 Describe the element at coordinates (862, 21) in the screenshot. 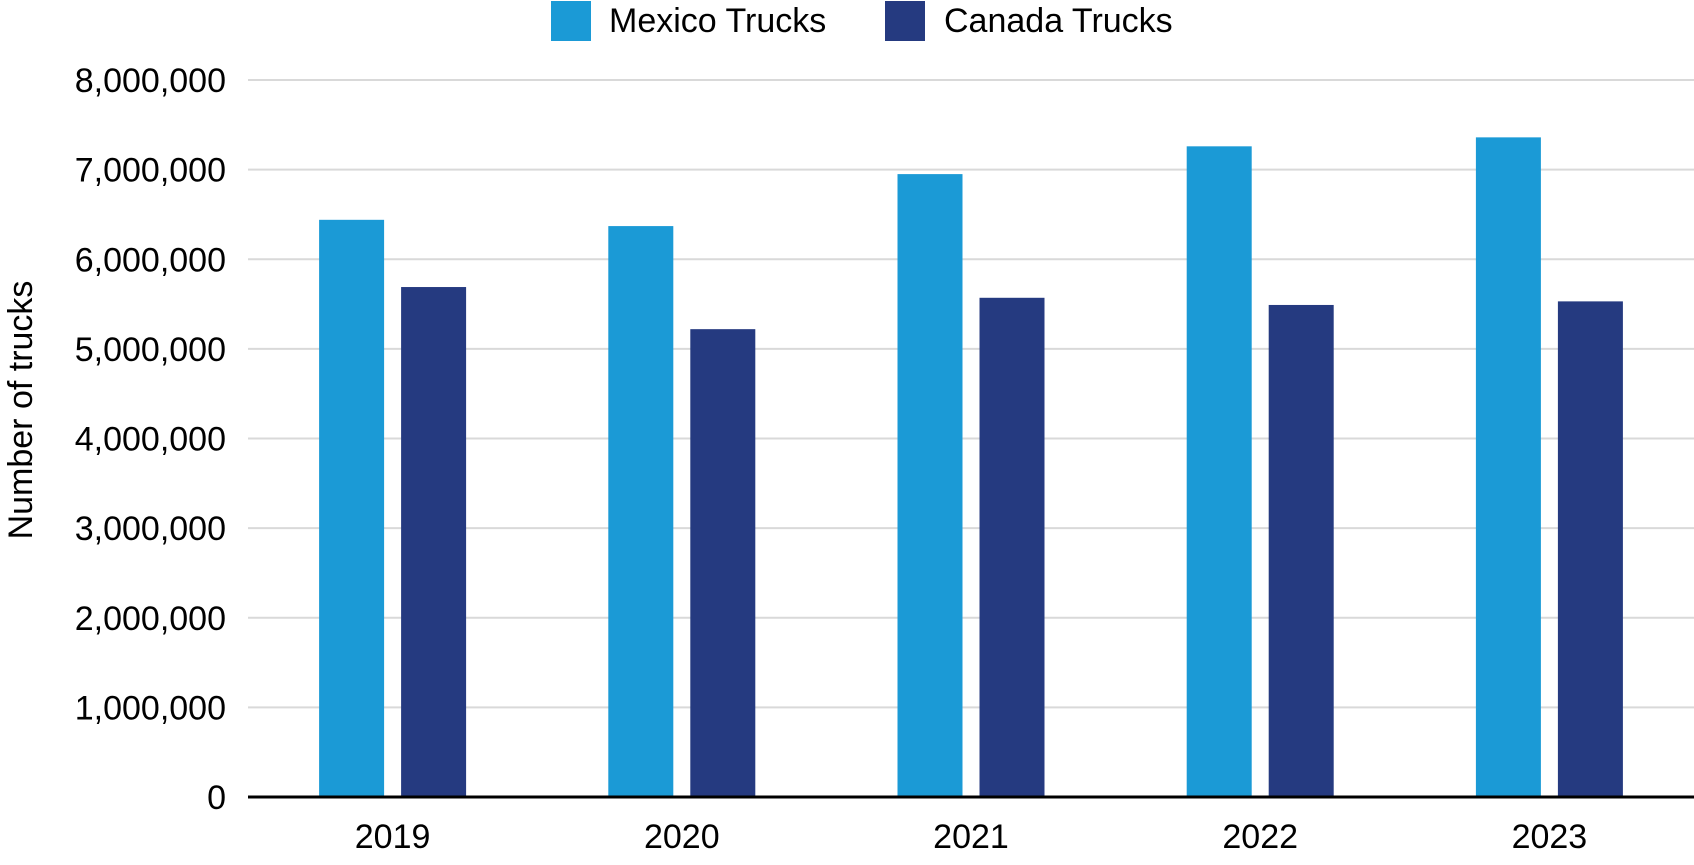

I see `legend: Mexico Trucks Canada Trucks` at that location.